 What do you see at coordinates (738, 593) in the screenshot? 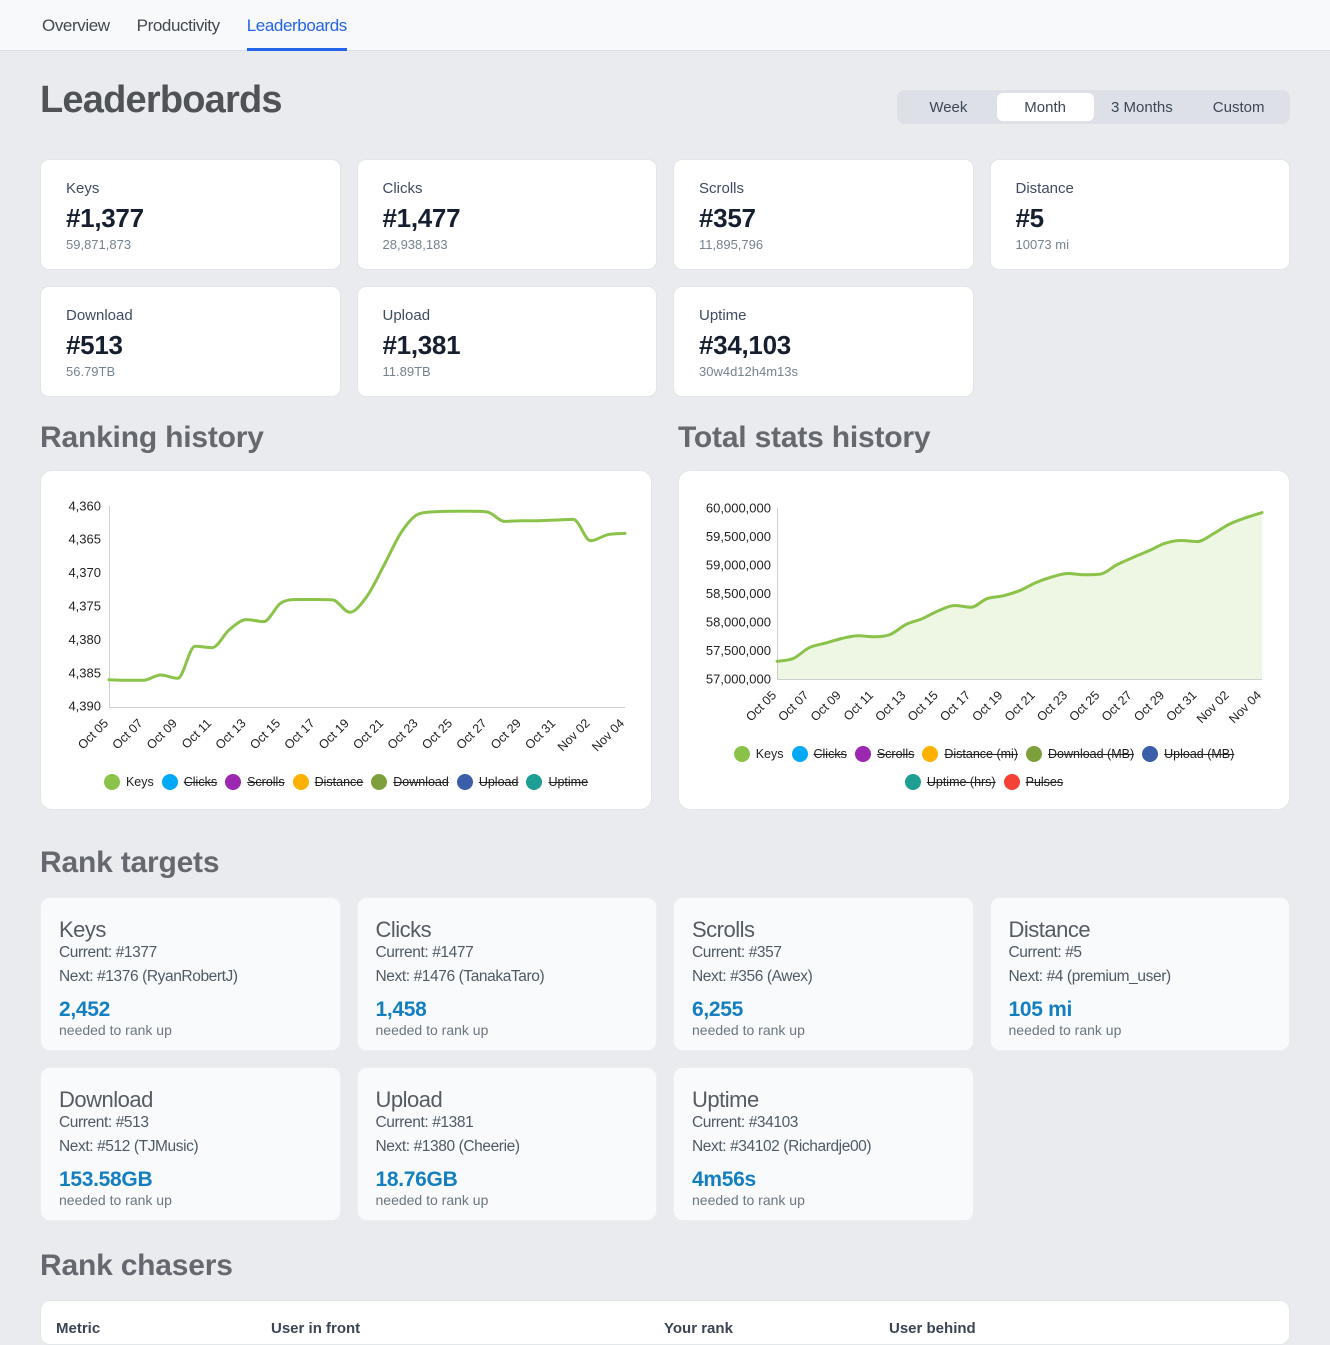
I see `svg-text: 58,500,000` at bounding box center [738, 593].